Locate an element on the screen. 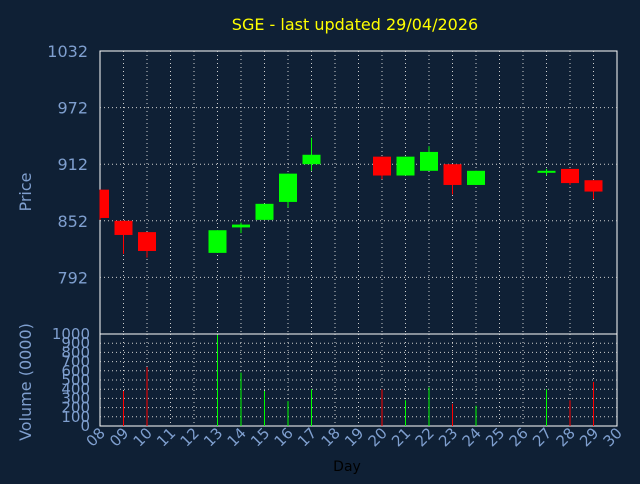 The height and width of the screenshot is (484, 640). price-tick-label: 912 is located at coordinates (72, 164).